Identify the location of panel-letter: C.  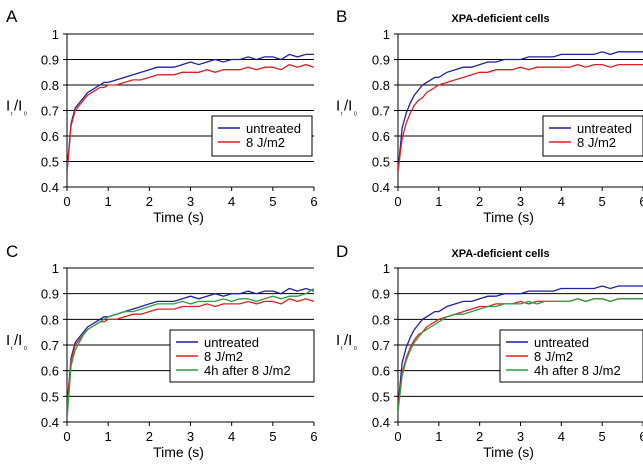
(12, 251).